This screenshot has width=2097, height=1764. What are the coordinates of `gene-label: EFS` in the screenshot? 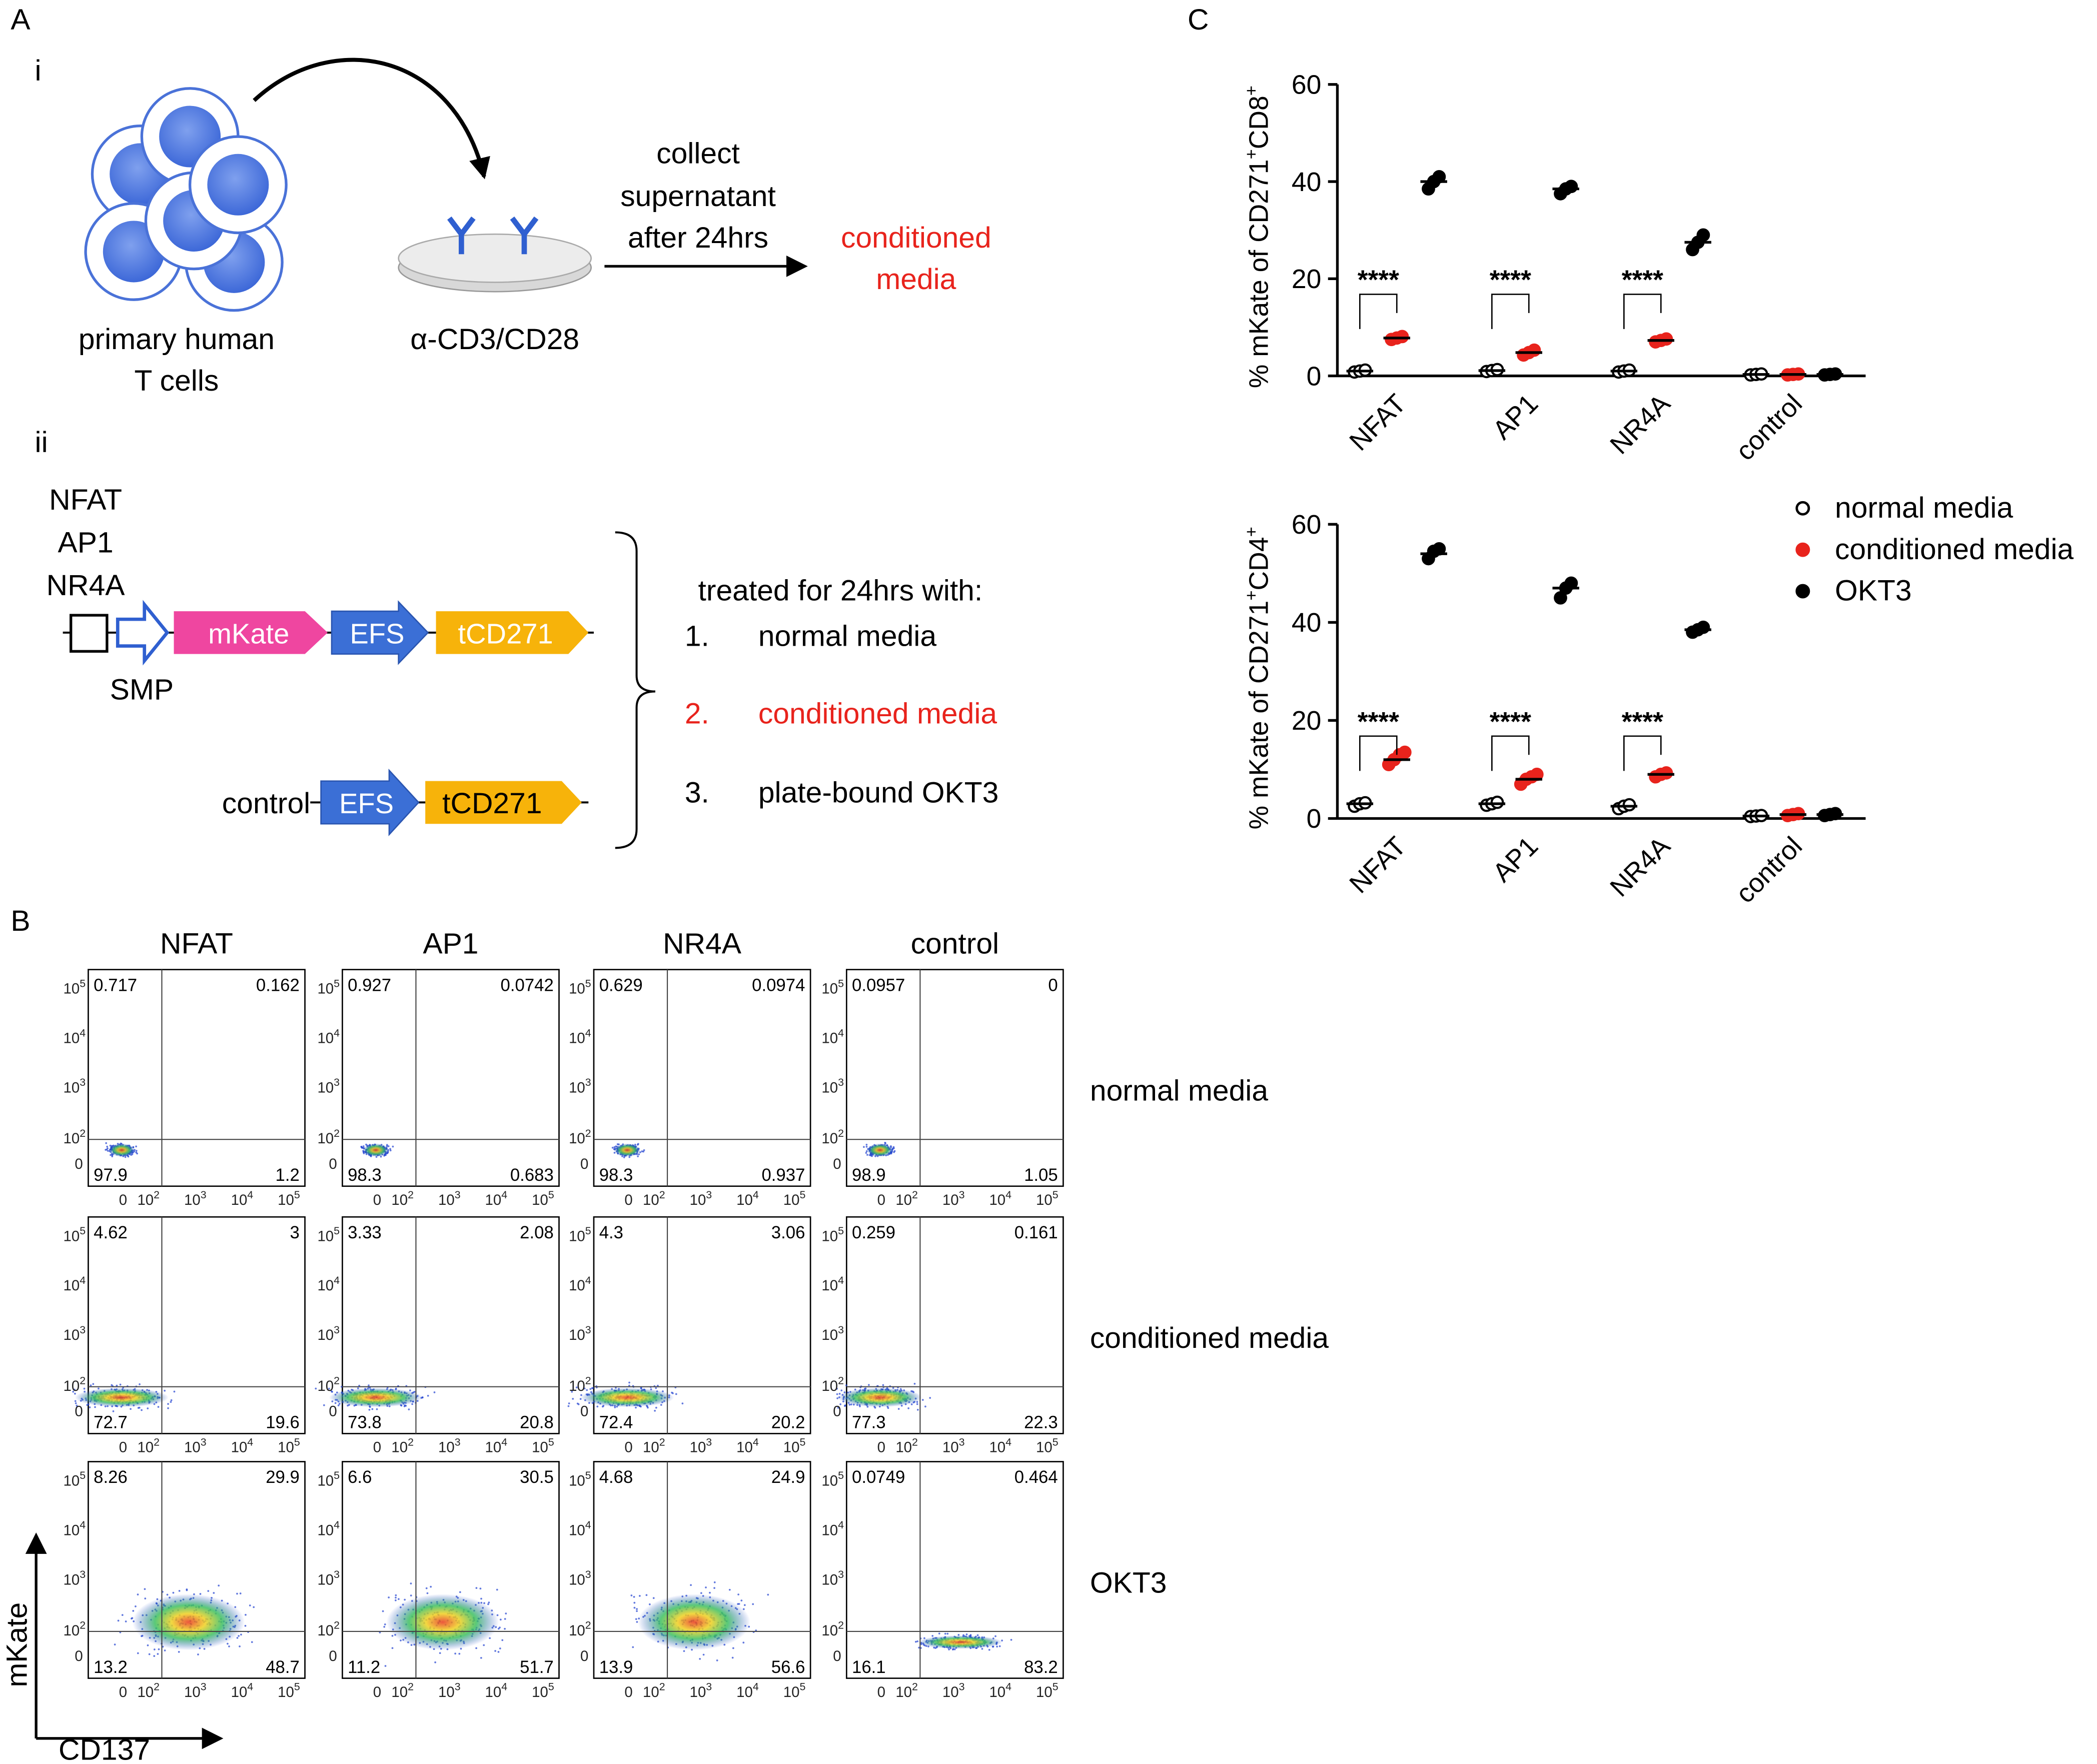 It's located at (366, 803).